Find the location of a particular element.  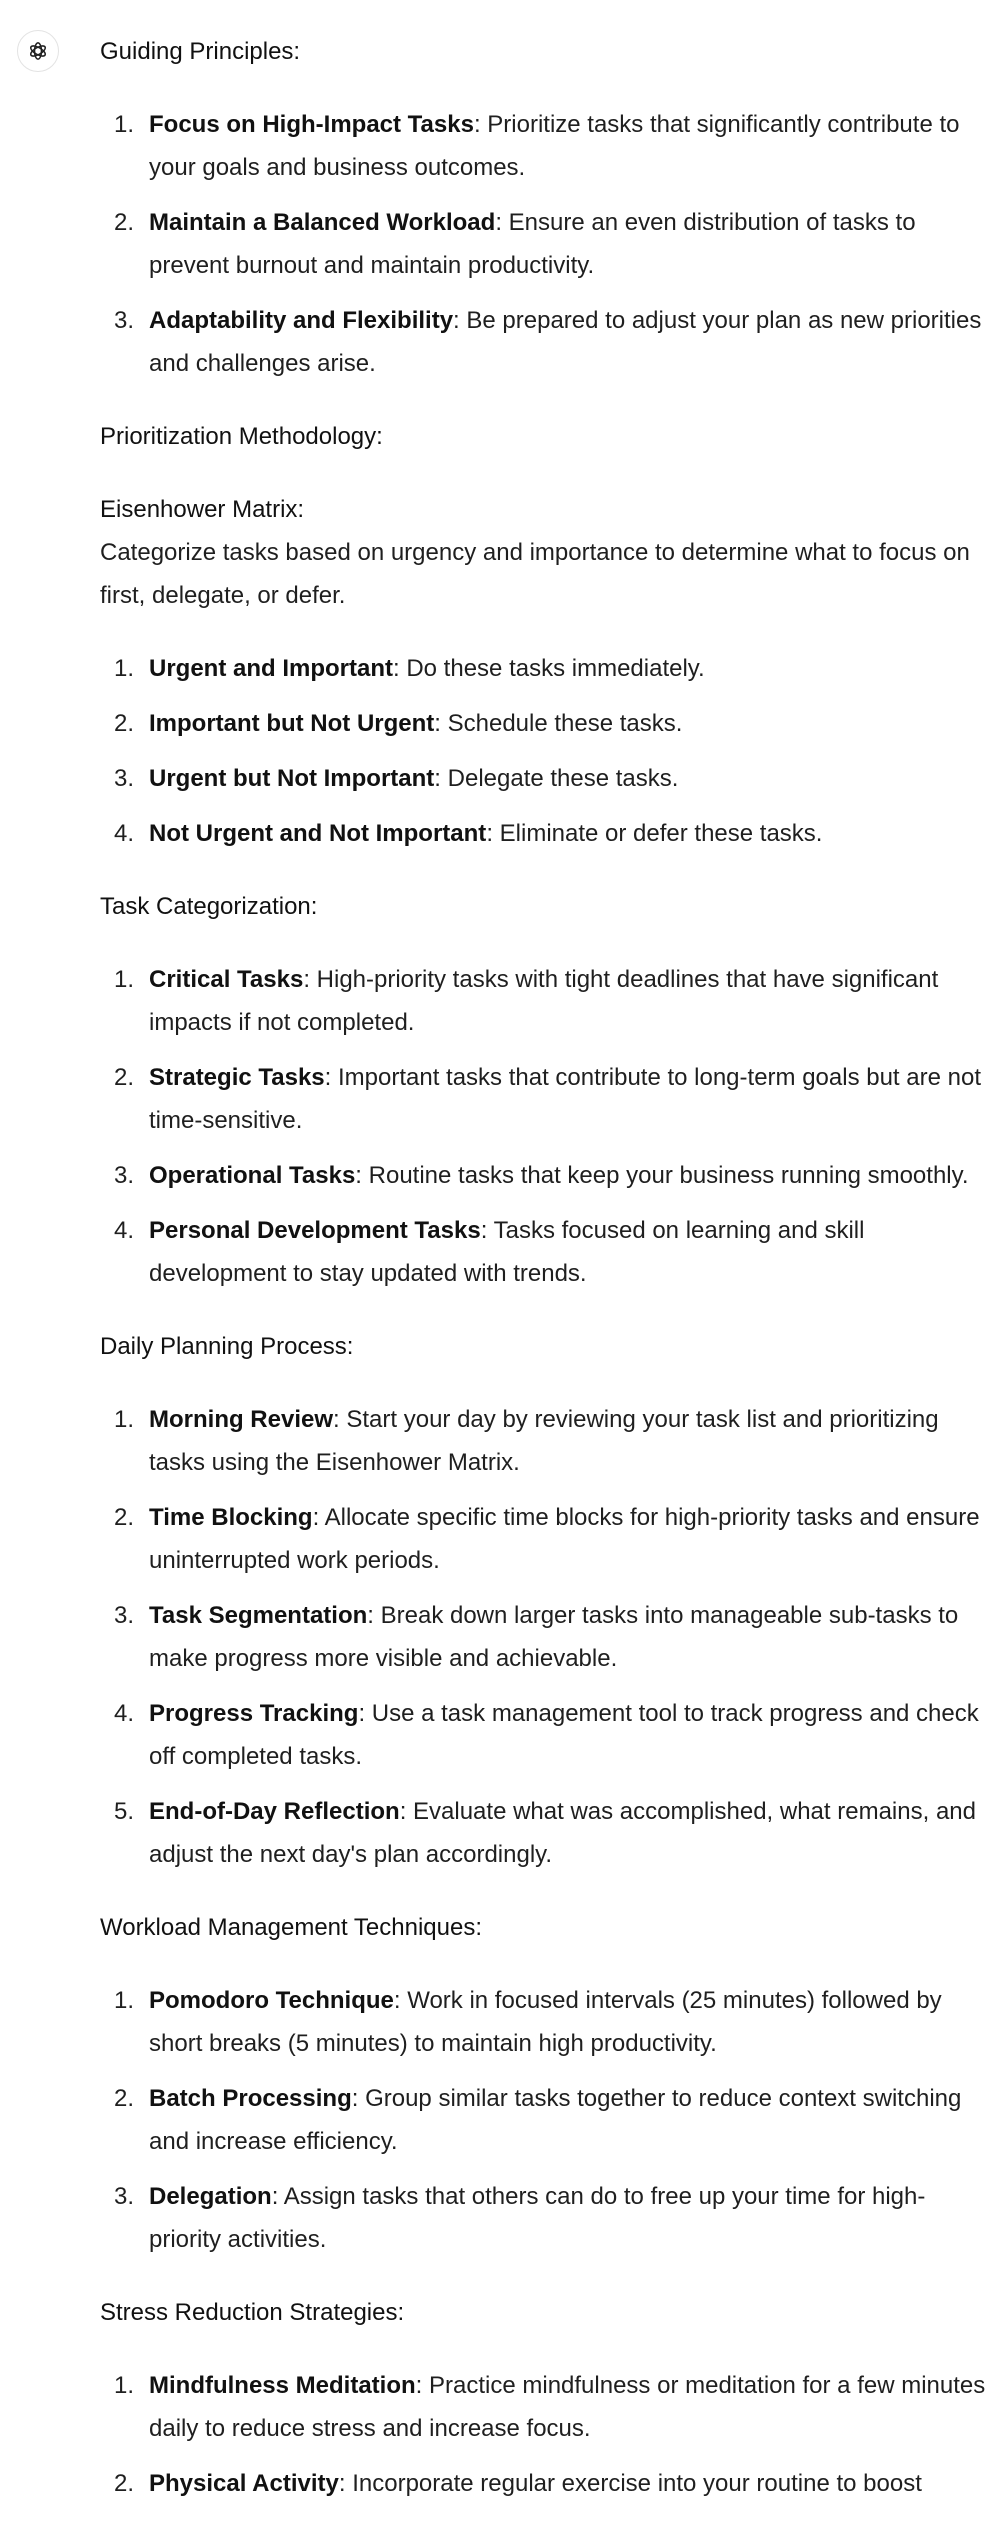

list-term: Urgent and Important is located at coordinates (271, 668).